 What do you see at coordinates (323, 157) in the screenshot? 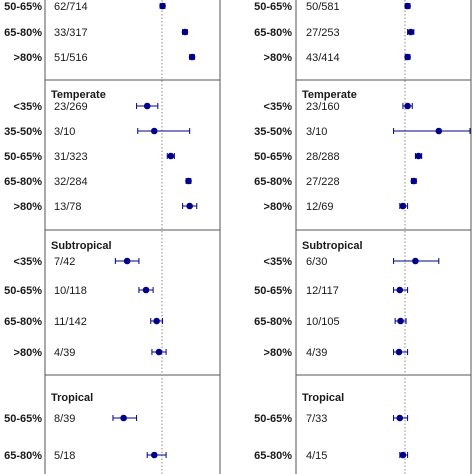
I see `count-label: 28/288` at bounding box center [323, 157].